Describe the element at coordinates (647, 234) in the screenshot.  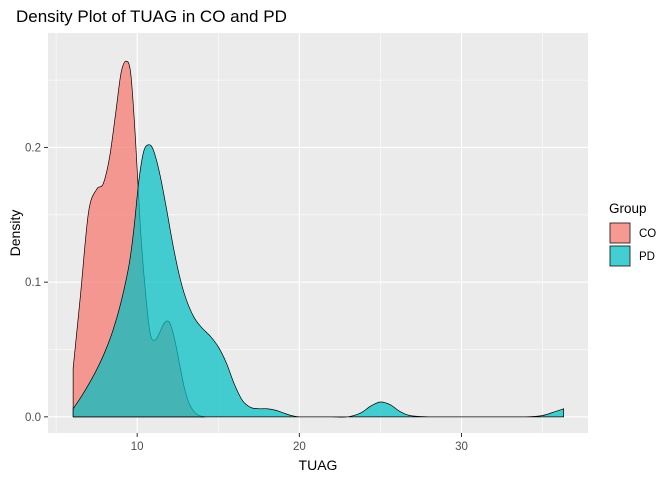
I see `legend-label-co: CO` at that location.